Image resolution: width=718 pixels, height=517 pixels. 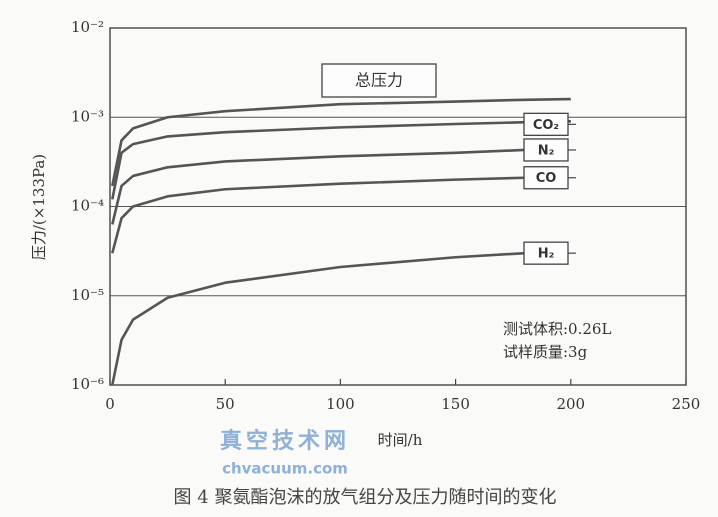 What do you see at coordinates (87, 206) in the screenshot?
I see `y-tick-label: 10⁻⁴` at bounding box center [87, 206].